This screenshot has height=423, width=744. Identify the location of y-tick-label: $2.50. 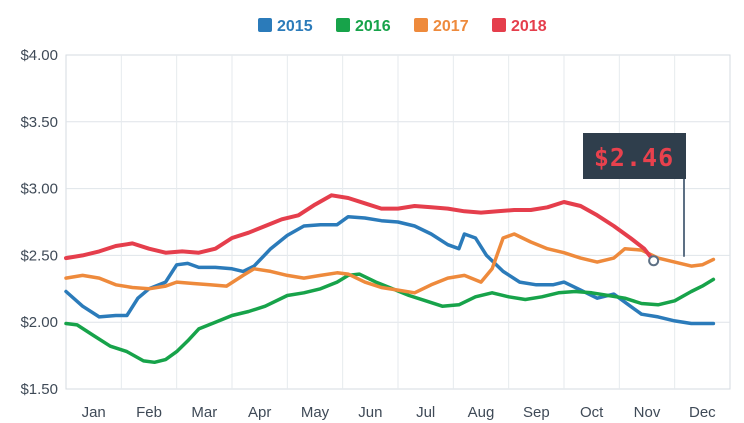
(39, 255).